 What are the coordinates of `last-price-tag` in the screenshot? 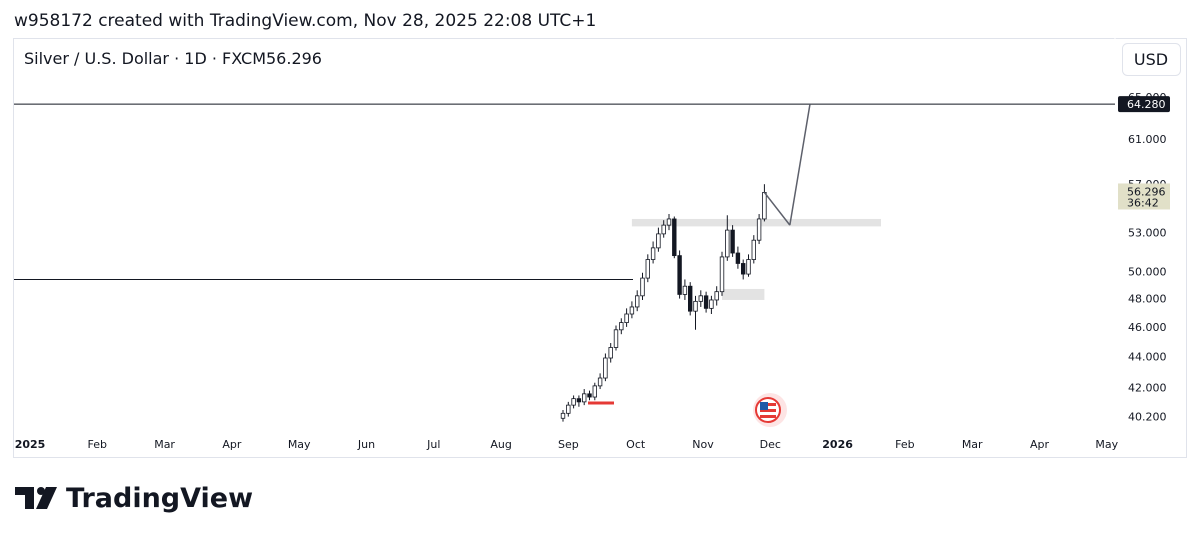 It's located at (1144, 196).